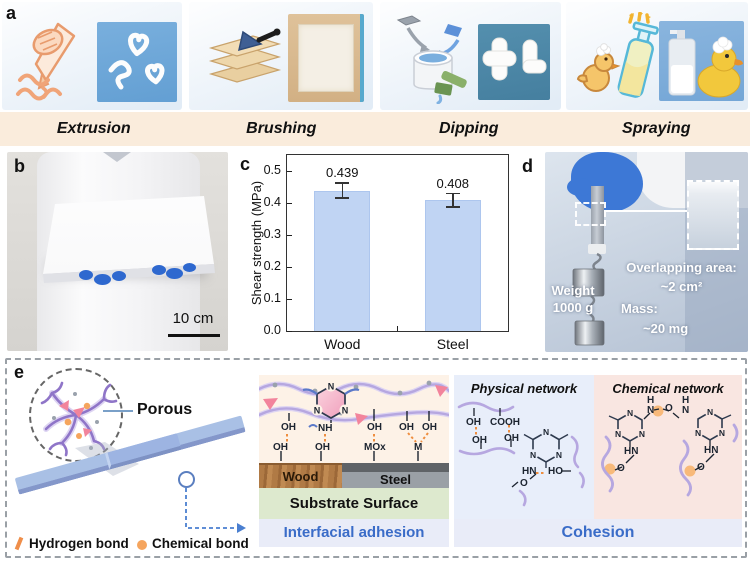  I want to click on extrusion-card, so click(92, 56).